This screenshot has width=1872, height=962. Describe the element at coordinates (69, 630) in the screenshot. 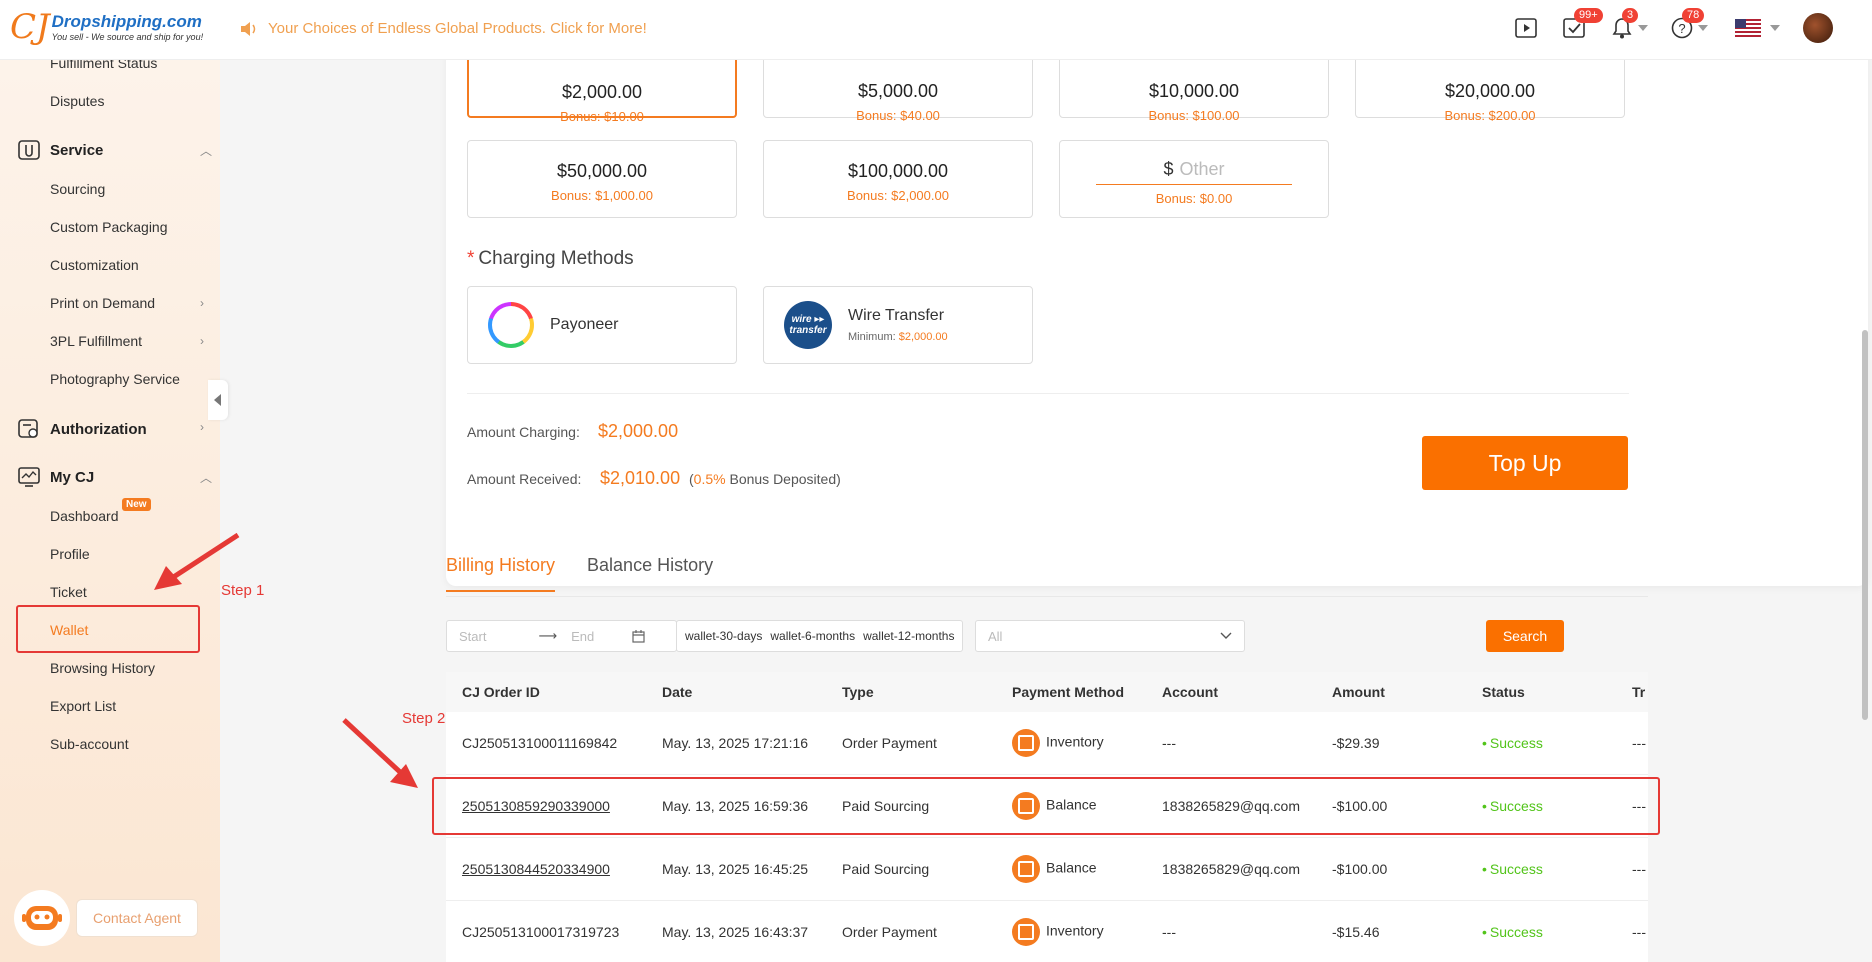

I see `sidebar-item-wallet: Wallet` at that location.